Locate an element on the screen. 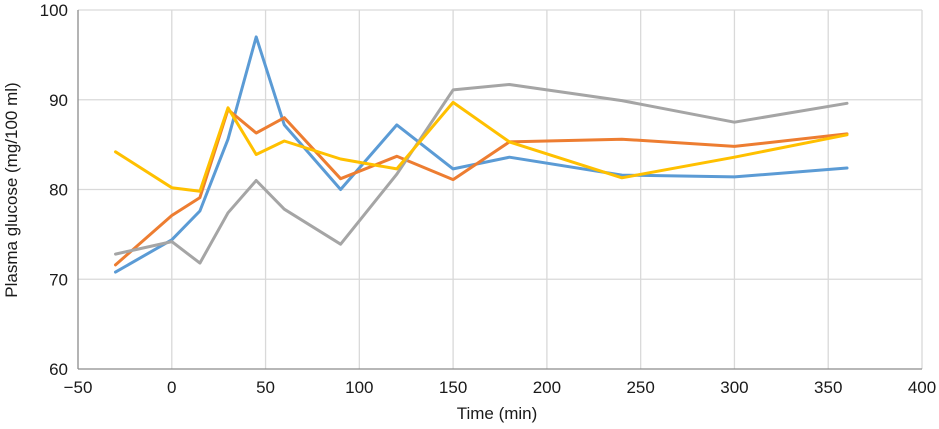  x-tick-label: 250 is located at coordinates (640, 387).